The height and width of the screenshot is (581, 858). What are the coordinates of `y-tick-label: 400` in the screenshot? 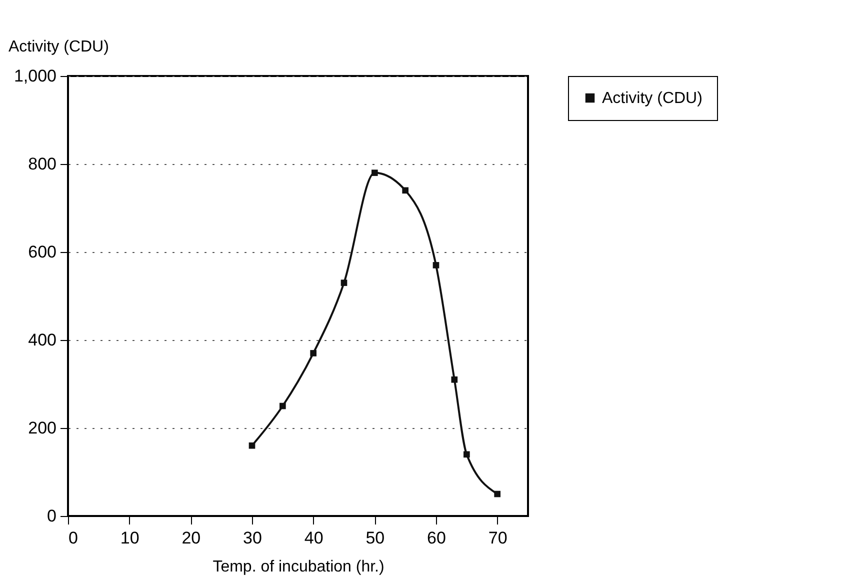 It's located at (42, 340).